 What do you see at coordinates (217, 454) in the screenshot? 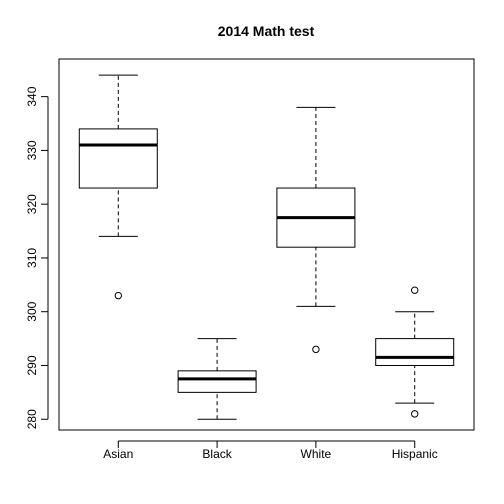
I see `x-tick-label: Black` at bounding box center [217, 454].